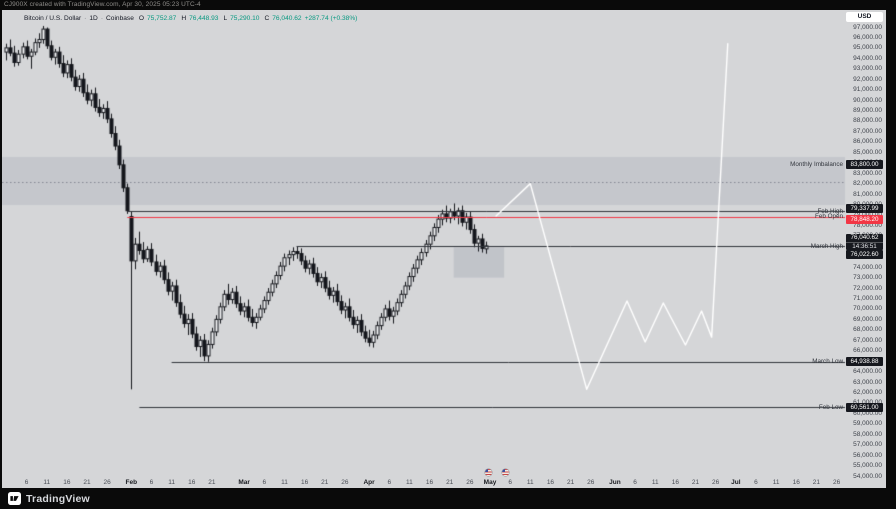  What do you see at coordinates (864, 219) in the screenshot?
I see `feb-open-price-tag: 78,848.20` at bounding box center [864, 219].